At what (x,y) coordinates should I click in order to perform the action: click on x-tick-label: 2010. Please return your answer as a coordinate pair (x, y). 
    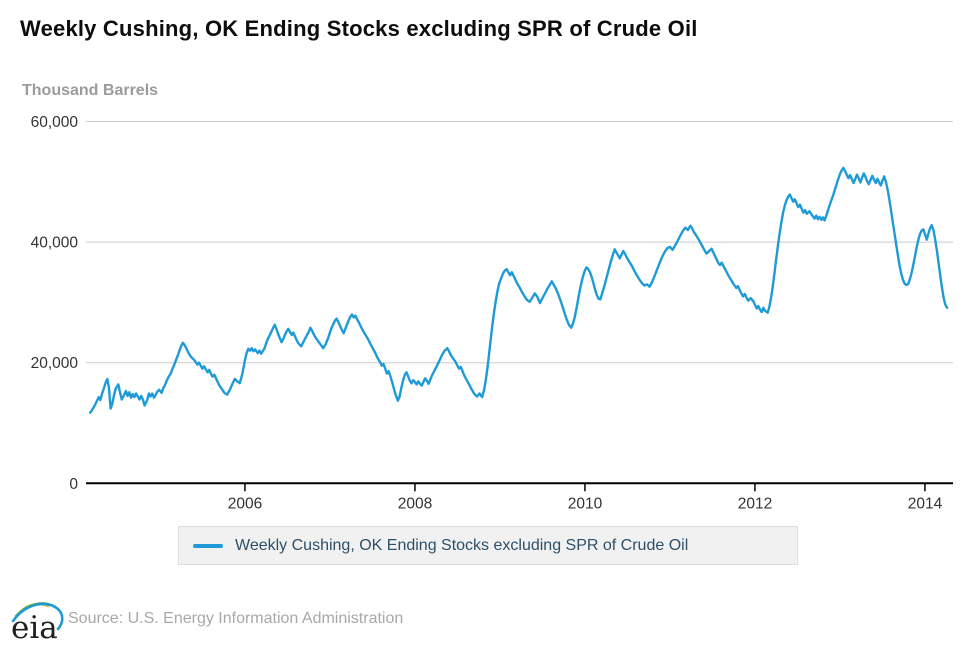
    Looking at the image, I should click on (585, 503).